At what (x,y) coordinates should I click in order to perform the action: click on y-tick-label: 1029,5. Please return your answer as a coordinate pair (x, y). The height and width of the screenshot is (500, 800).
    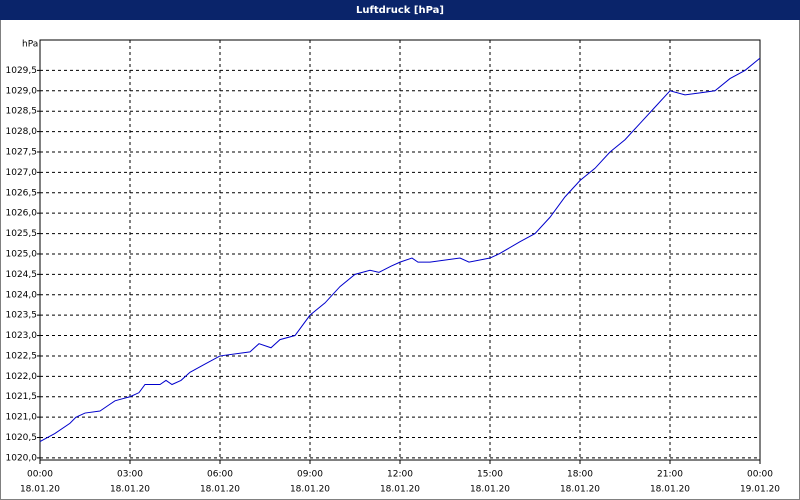
    Looking at the image, I should click on (22, 71).